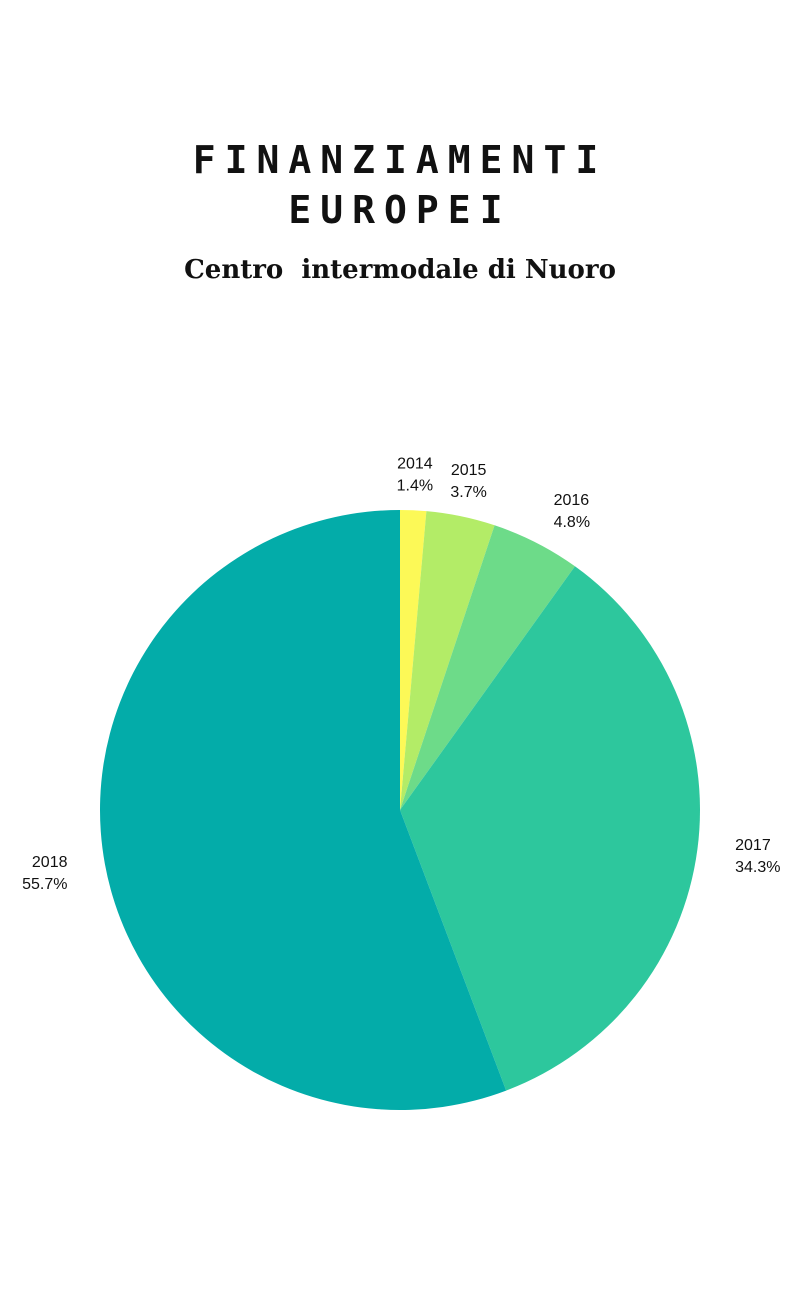 Image resolution: width=800 pixels, height=1302 pixels. I want to click on chart-title-line-2: EUROPEI, so click(400, 210).